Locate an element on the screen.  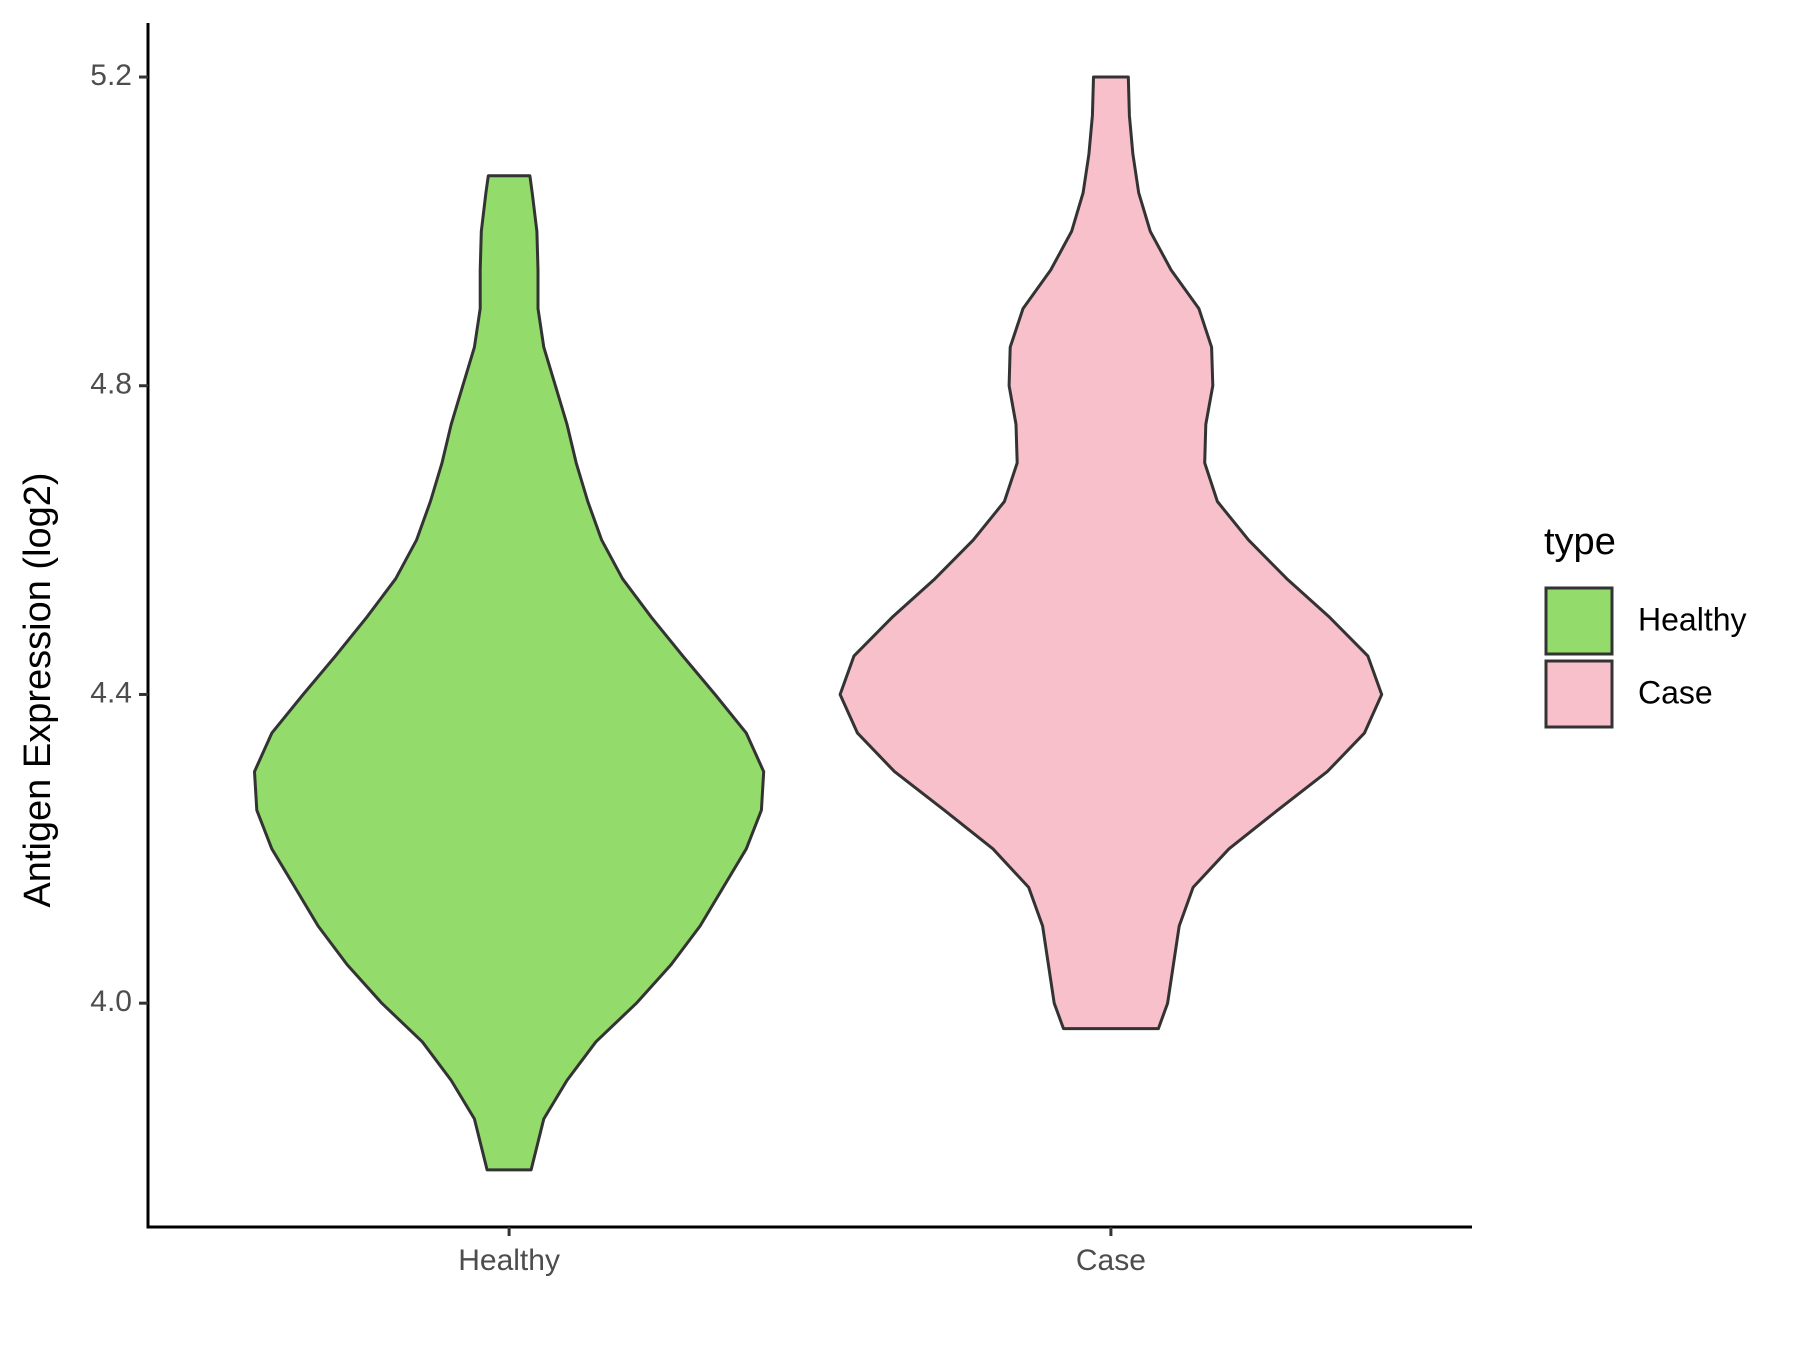
x-tick-label: Case is located at coordinates (1111, 1260).